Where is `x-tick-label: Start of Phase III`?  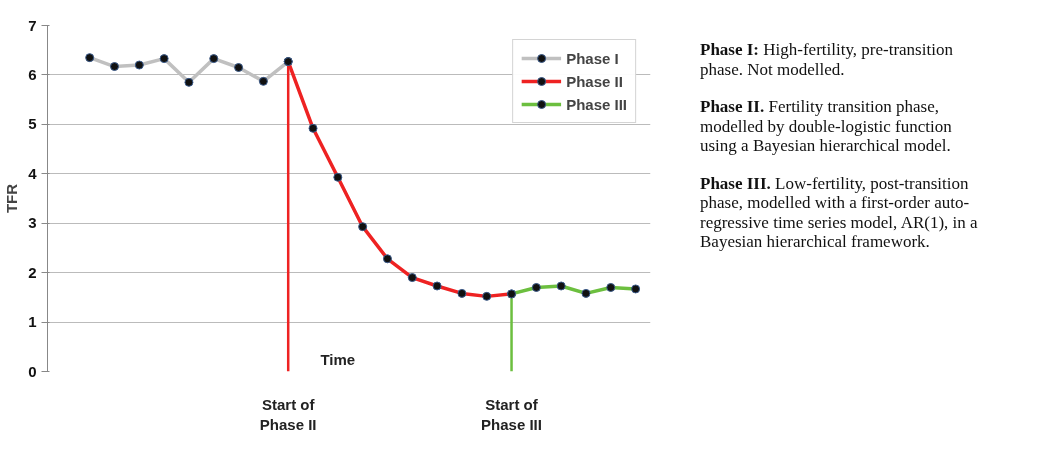 x-tick-label: Start of Phase III is located at coordinates (511, 414).